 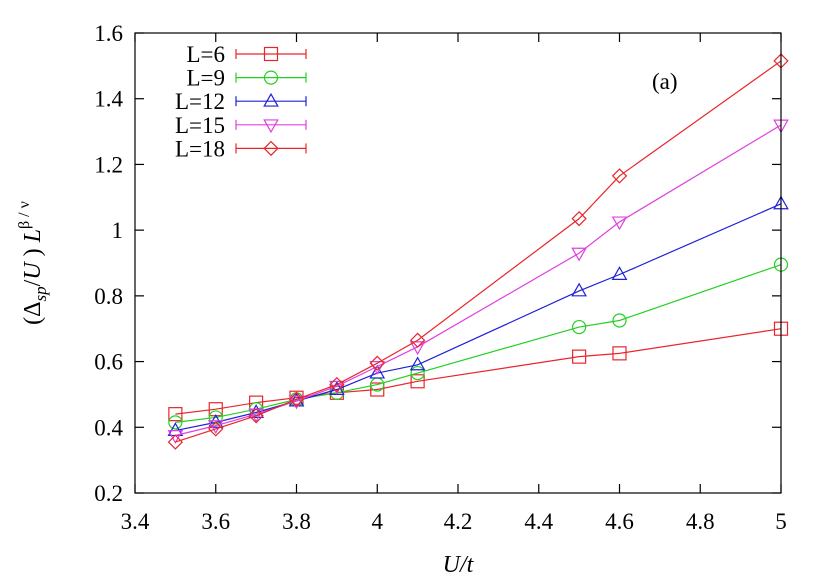 What do you see at coordinates (459, 565) in the screenshot?
I see `x-axis-label: U/t` at bounding box center [459, 565].